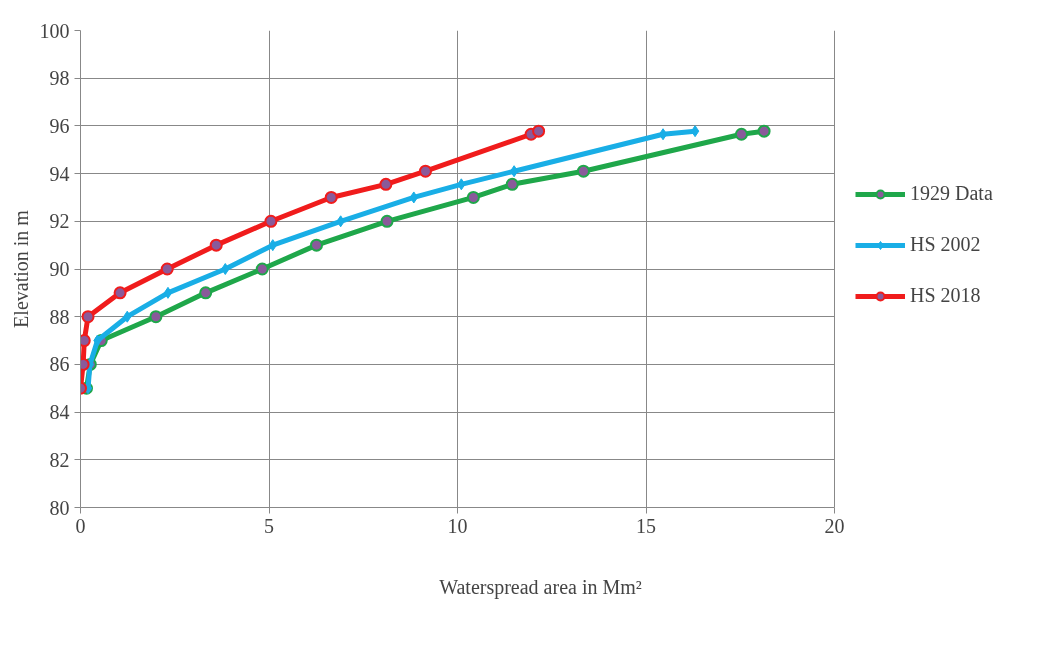 The height and width of the screenshot is (654, 1060). What do you see at coordinates (540, 587) in the screenshot?
I see `x-axis-title: Waterspread area in Mm²` at bounding box center [540, 587].